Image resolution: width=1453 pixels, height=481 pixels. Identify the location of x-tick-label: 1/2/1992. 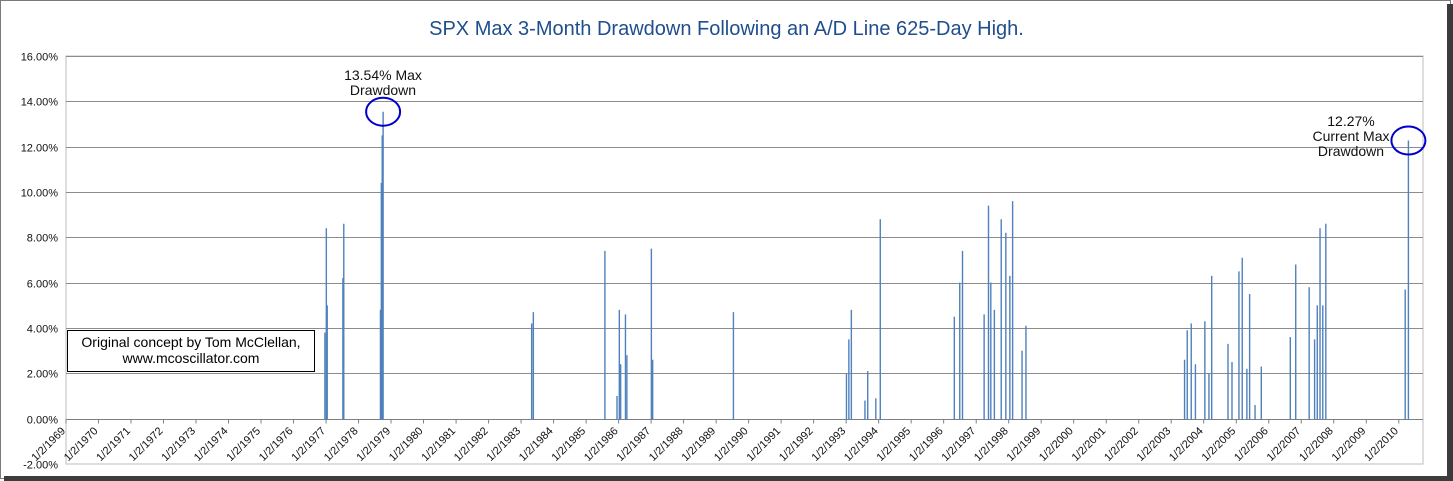
(796, 444).